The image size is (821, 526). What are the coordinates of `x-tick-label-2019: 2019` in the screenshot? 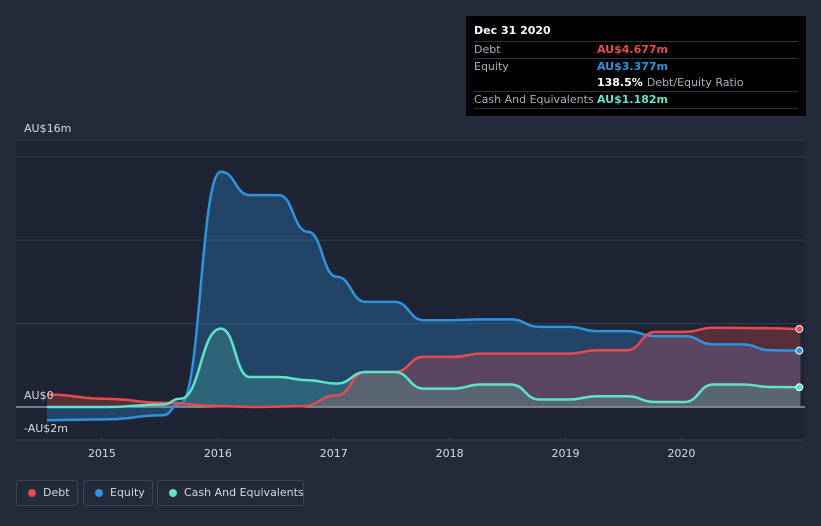 It's located at (566, 453).